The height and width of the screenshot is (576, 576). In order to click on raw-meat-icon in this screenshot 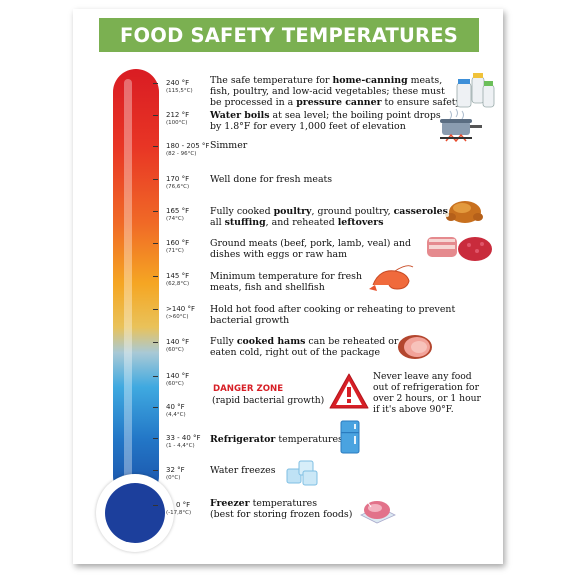, I will do `click(459, 249)`.